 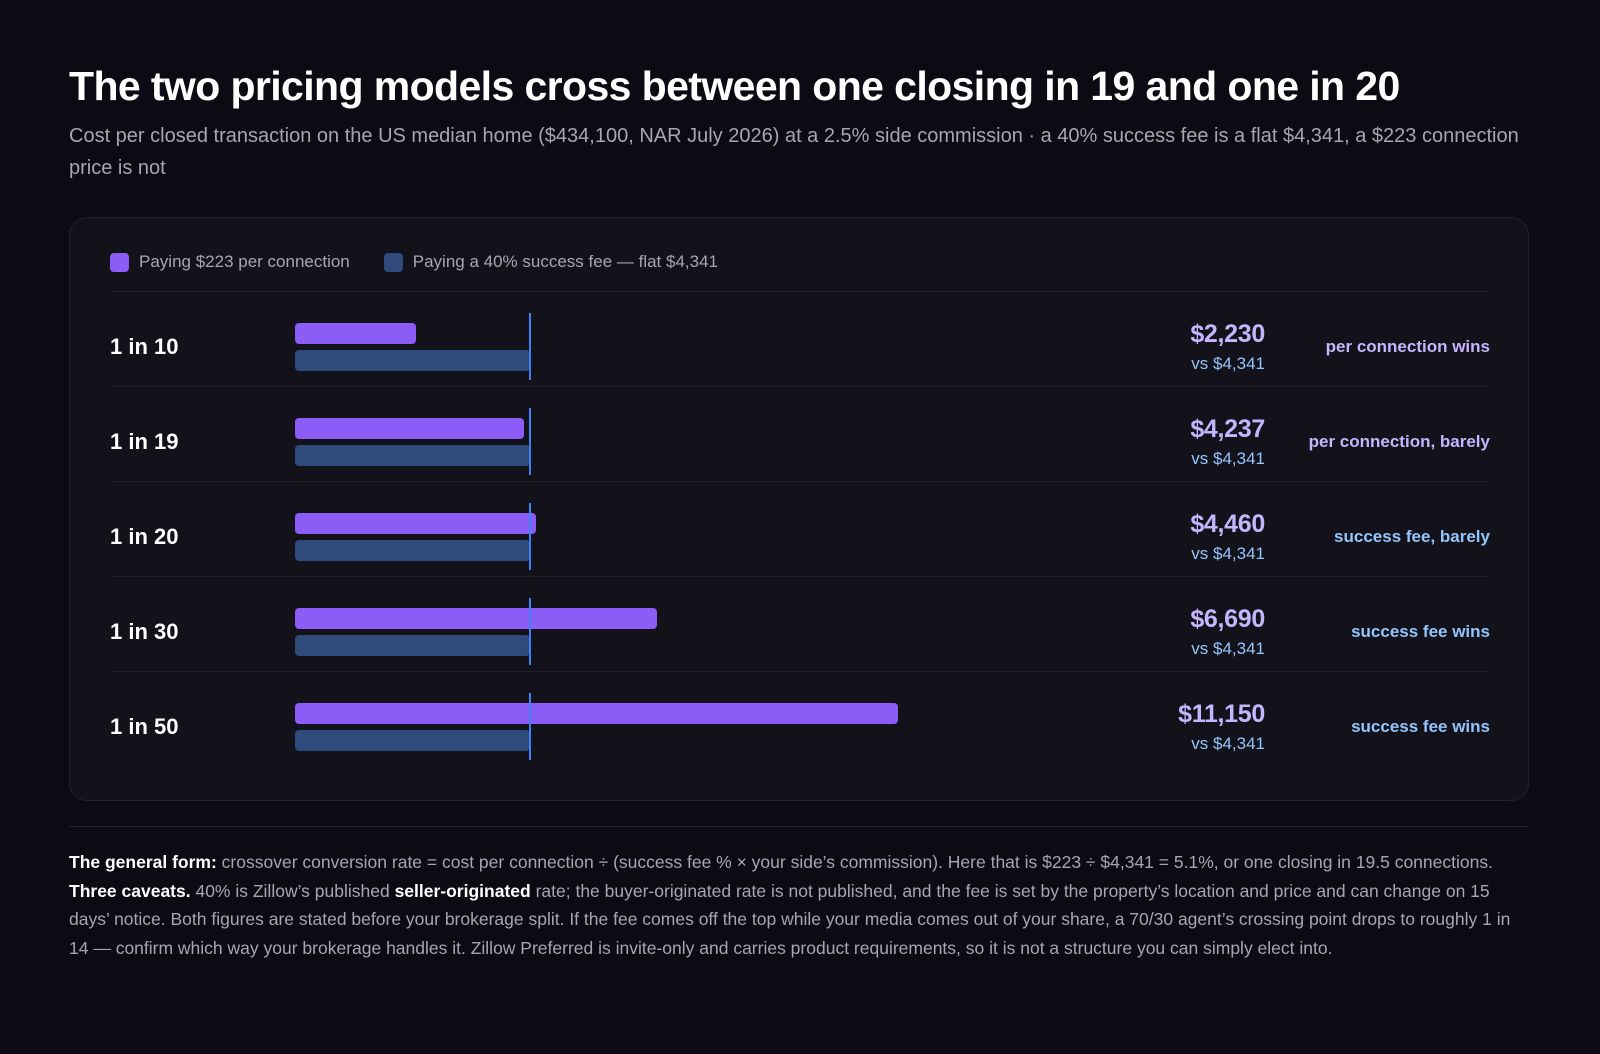 I want to click on legend-label-connection: Paying $223 per connection, so click(x=244, y=261).